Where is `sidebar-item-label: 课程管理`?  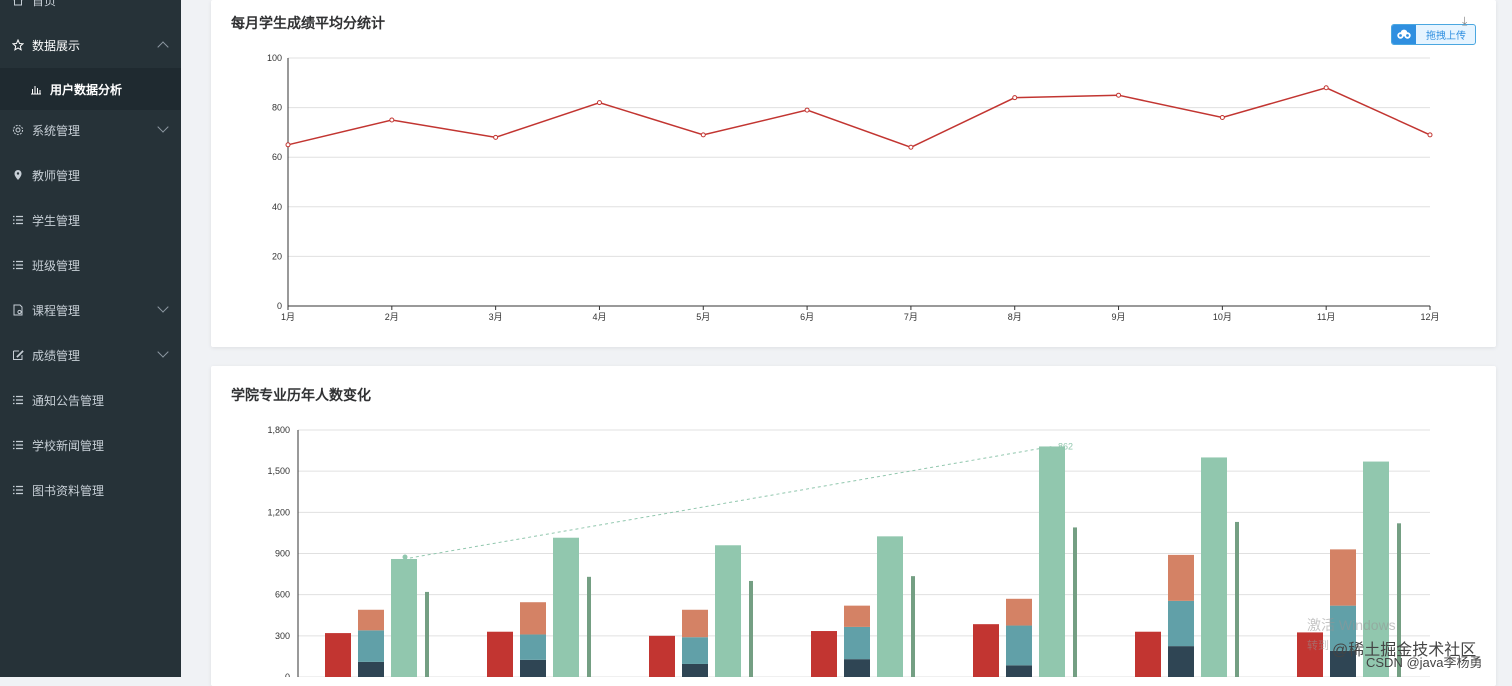 sidebar-item-label: 课程管理 is located at coordinates (56, 310).